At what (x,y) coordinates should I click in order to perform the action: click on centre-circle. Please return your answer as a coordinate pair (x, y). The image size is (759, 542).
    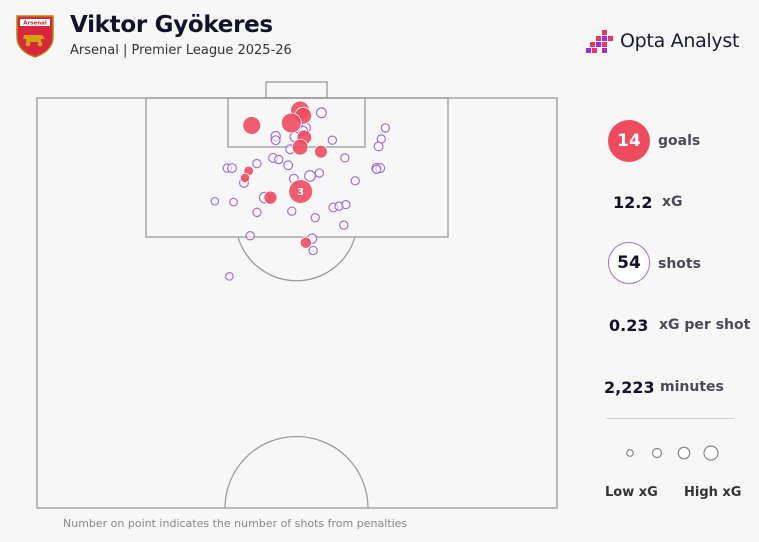
    Looking at the image, I should click on (296, 472).